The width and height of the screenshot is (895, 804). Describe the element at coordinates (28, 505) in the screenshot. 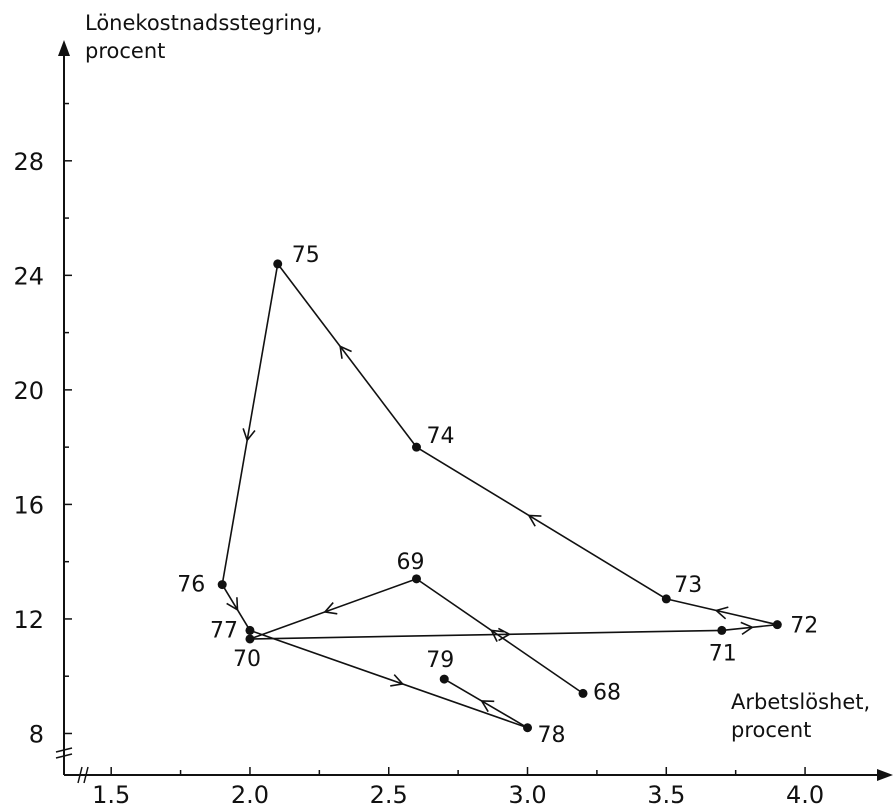

I see `y-tick-label: 16` at that location.